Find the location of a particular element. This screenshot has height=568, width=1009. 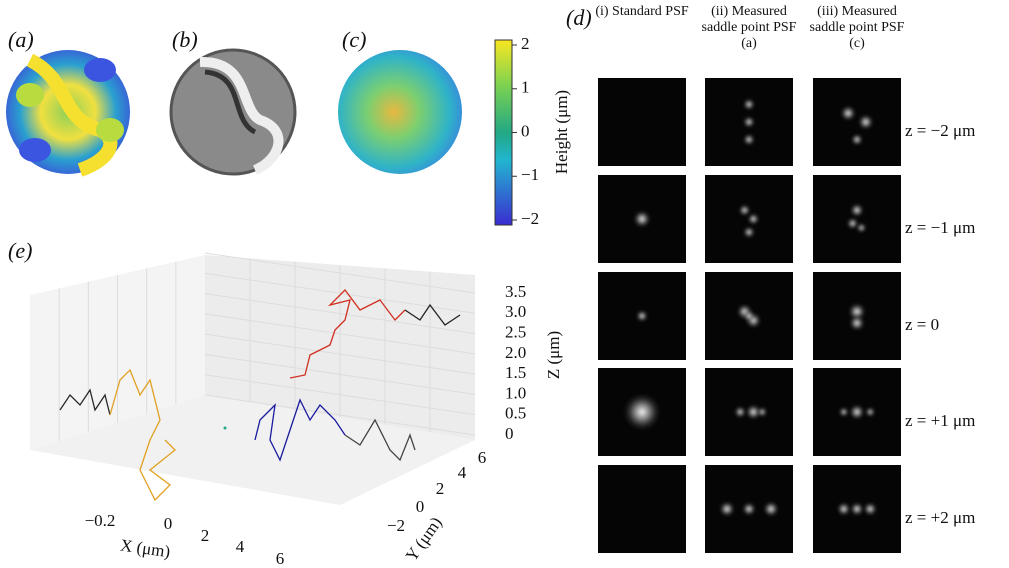

panel-label: (a) is located at coordinates (21, 39).